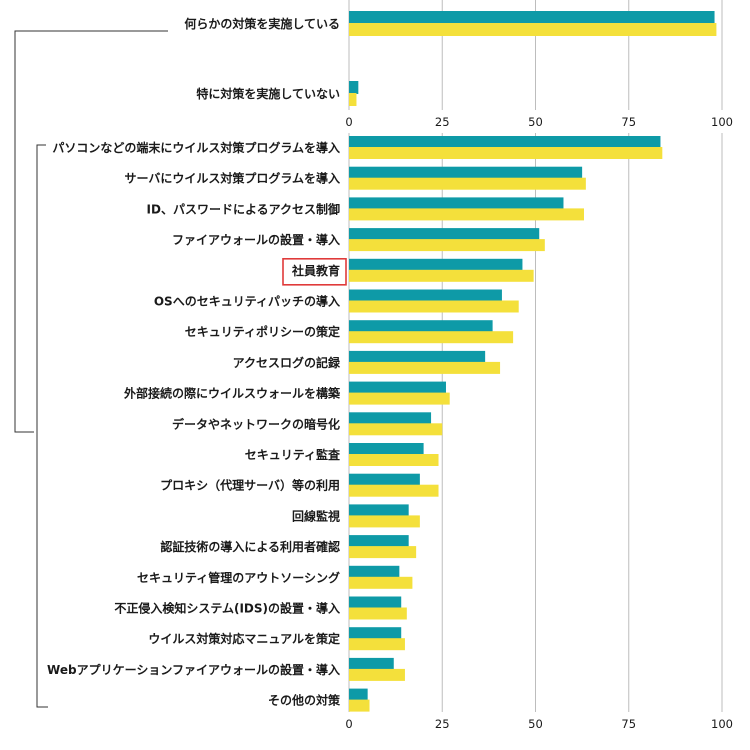 Image resolution: width=750 pixels, height=750 pixels. Describe the element at coordinates (262, 331) in the screenshot. I see `chart2-category-label: セキュリティポリシーの策定` at that location.